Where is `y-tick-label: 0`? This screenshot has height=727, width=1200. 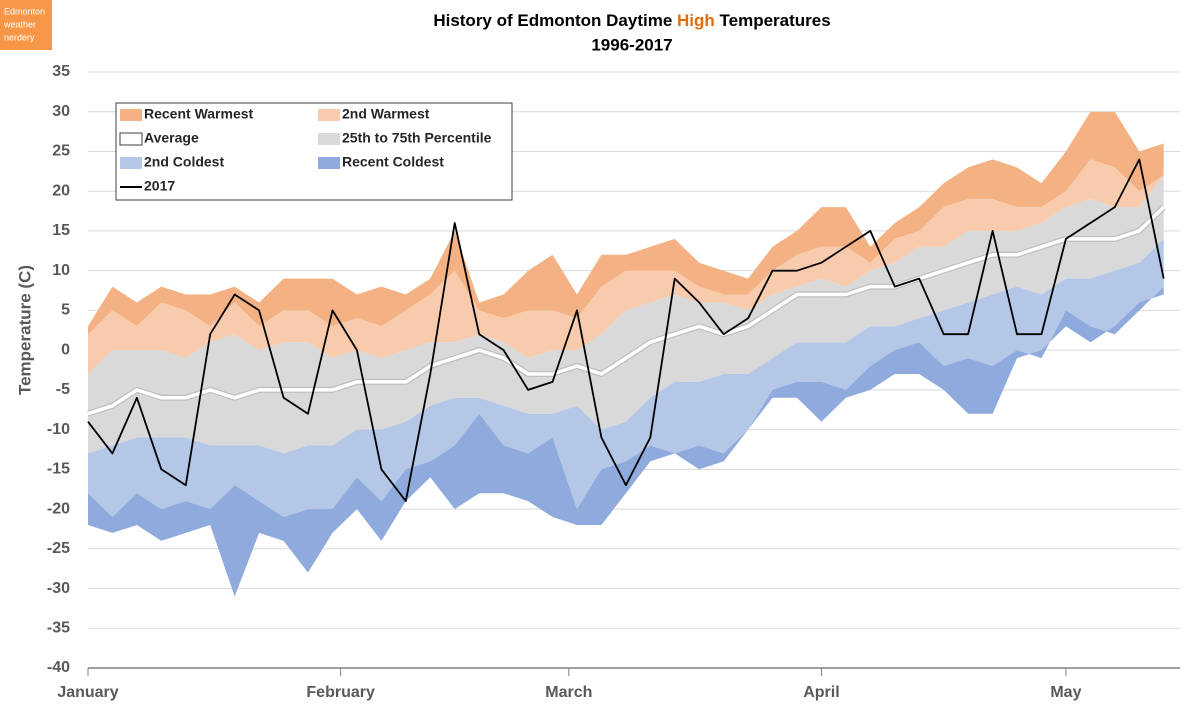 y-tick-label: 0 is located at coordinates (65, 349).